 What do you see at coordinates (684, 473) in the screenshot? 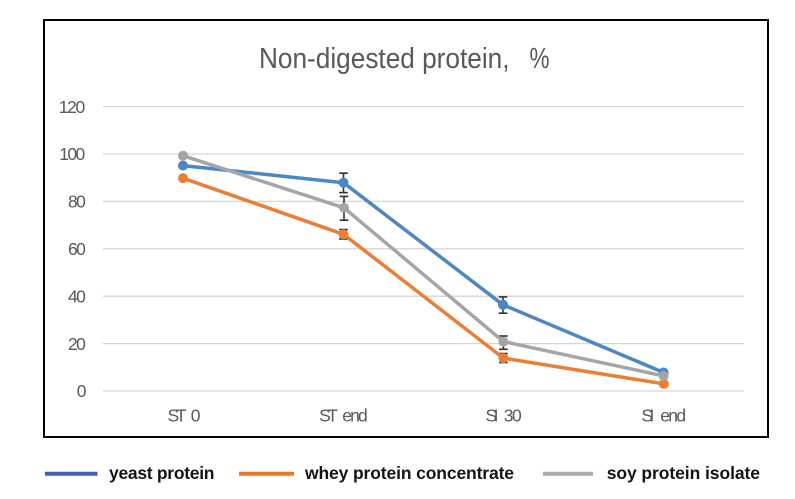
I see `svg-text: soy protein isolate` at bounding box center [684, 473].